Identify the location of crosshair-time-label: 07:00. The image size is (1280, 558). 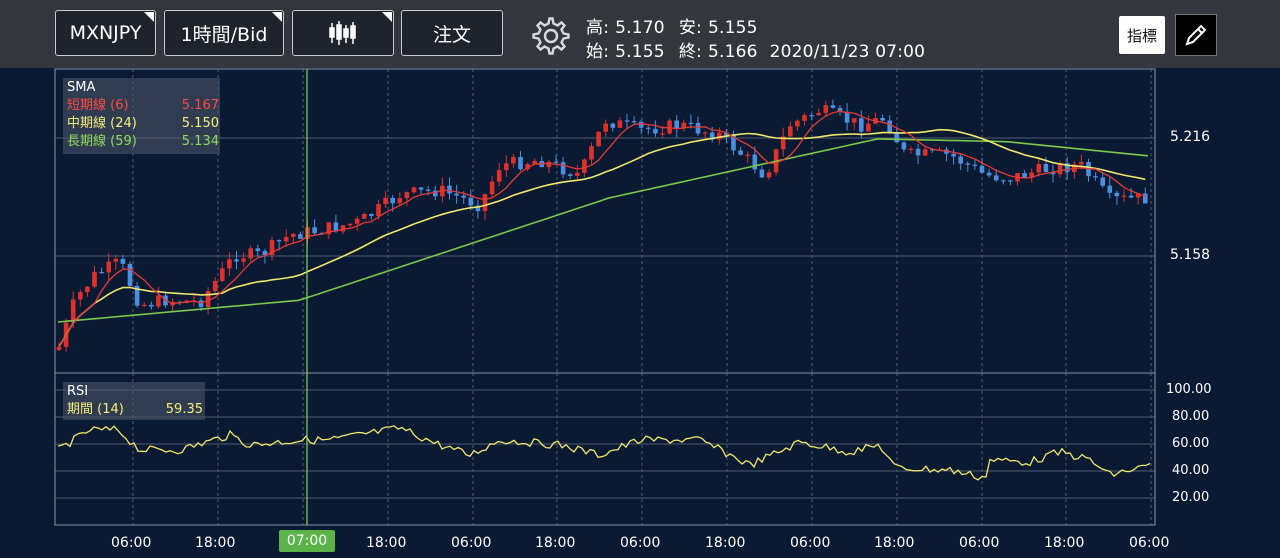
(307, 541).